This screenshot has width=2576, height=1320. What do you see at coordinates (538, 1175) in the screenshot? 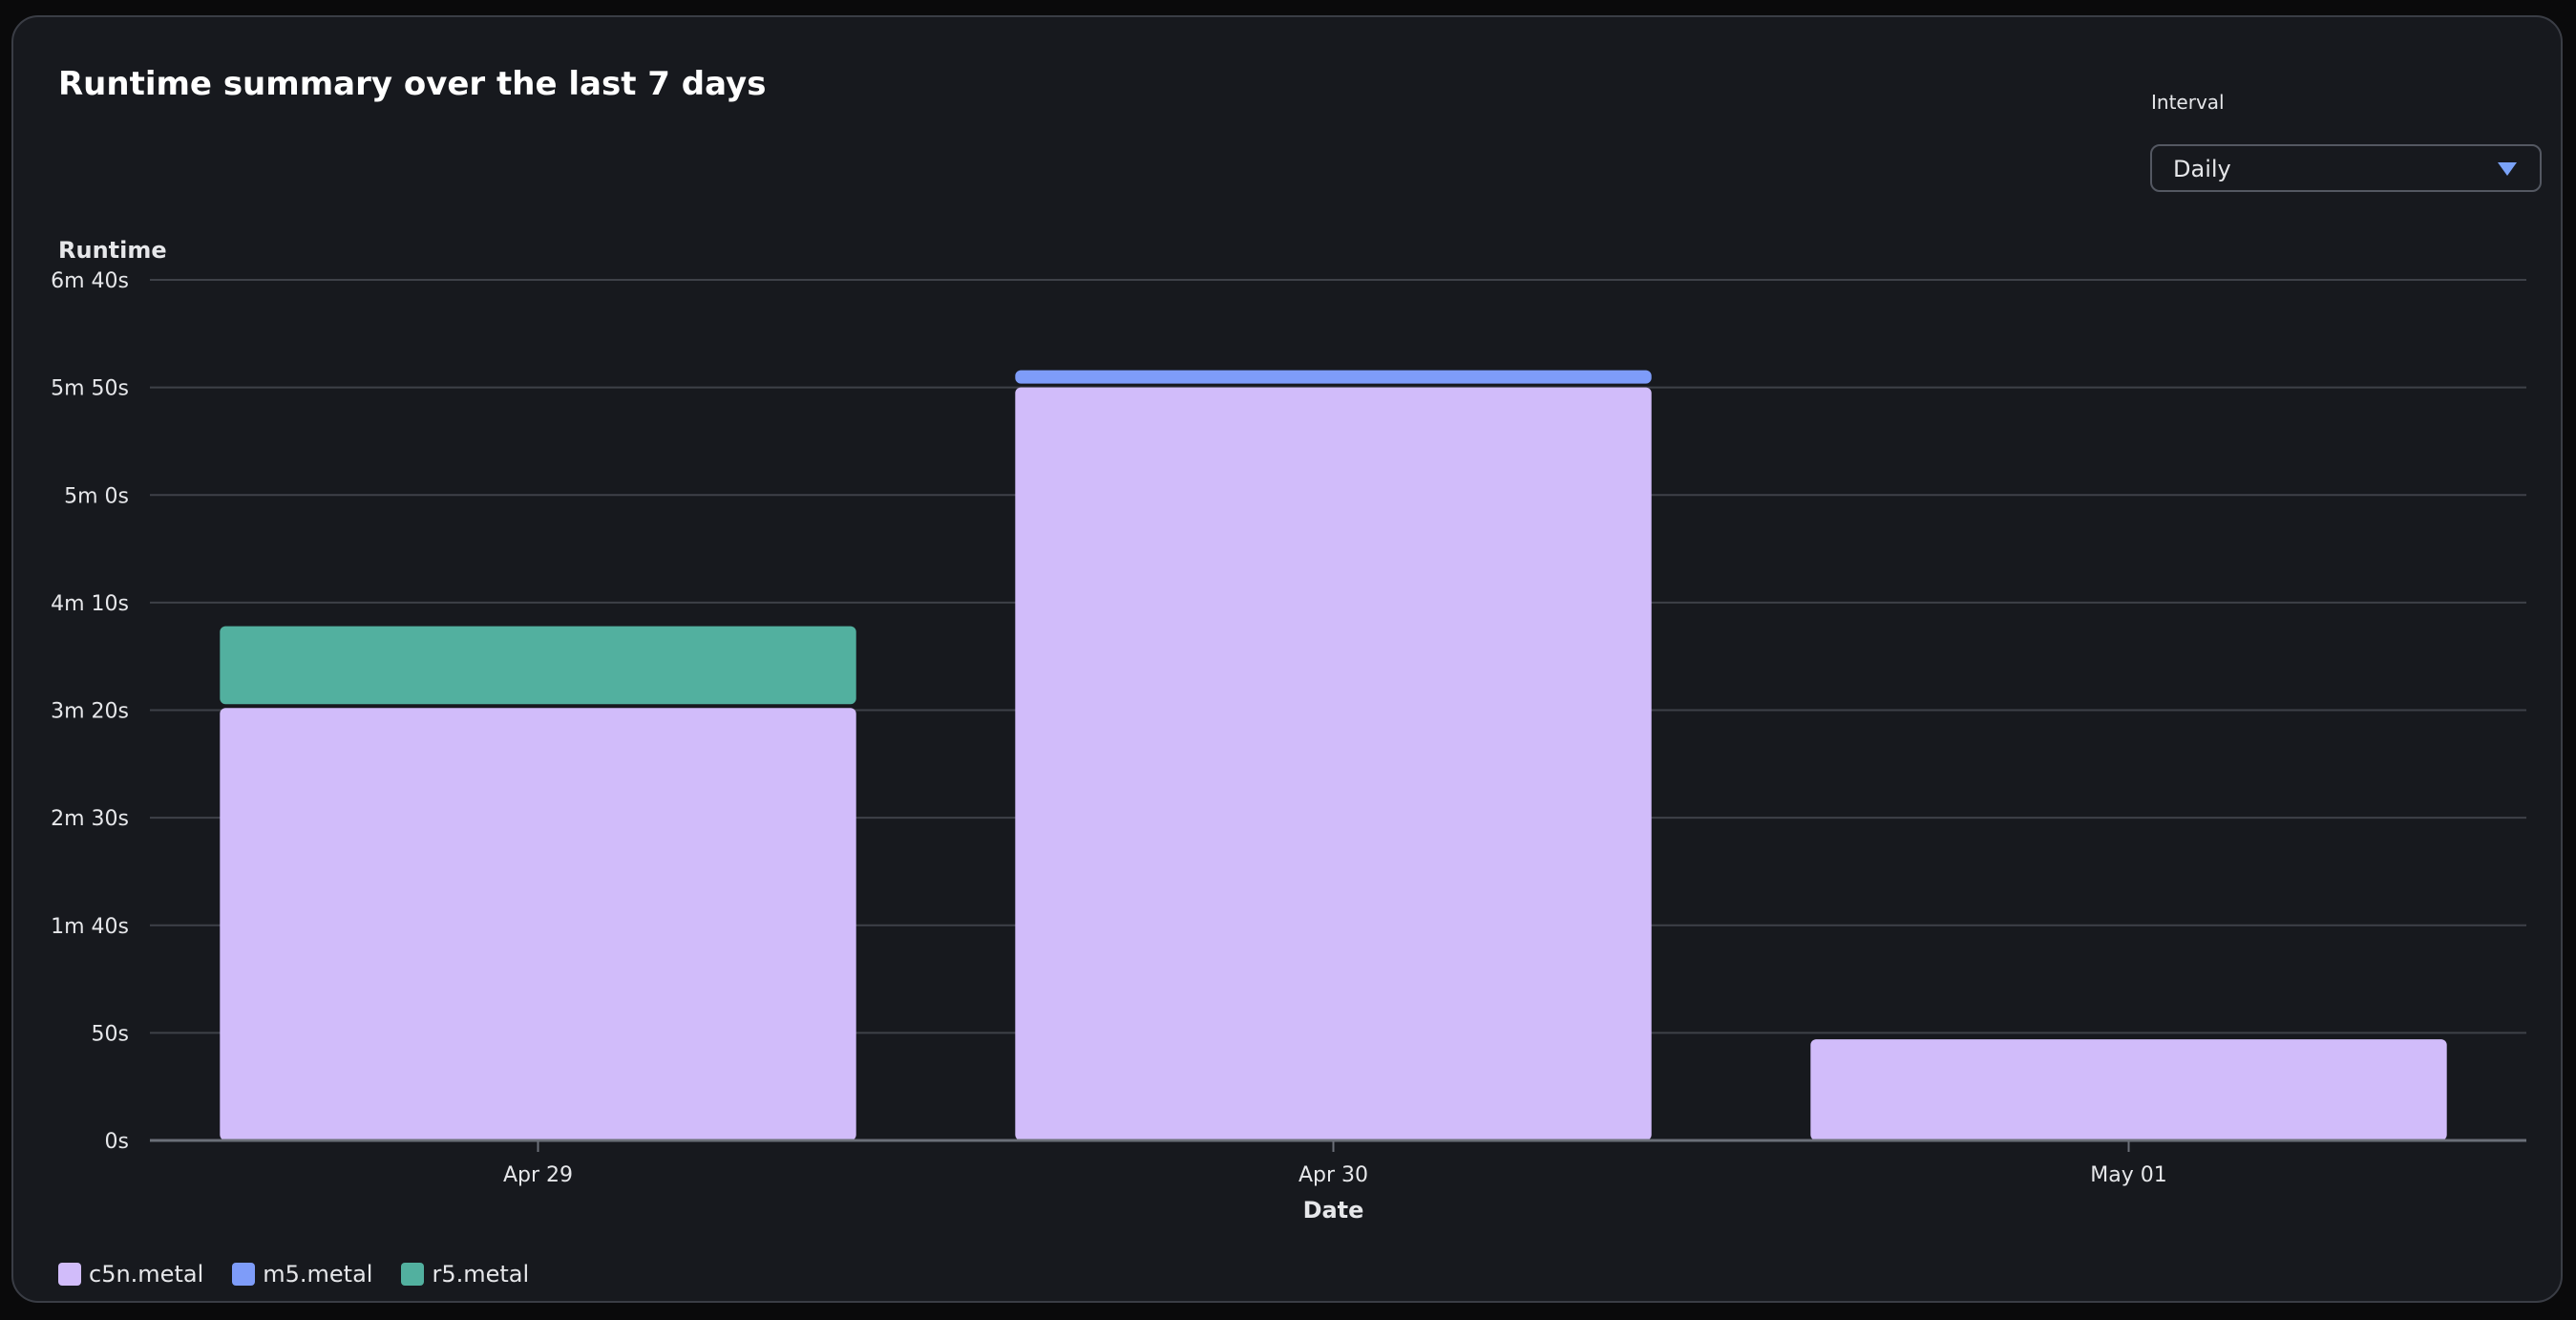
I see `x-tick-label: Apr 29` at bounding box center [538, 1175].